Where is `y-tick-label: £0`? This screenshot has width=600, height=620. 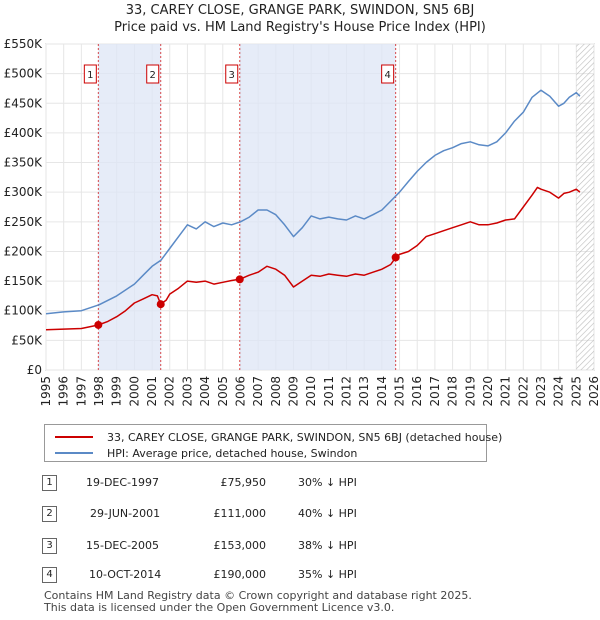
y-tick-label: £0 is located at coordinates (34, 370).